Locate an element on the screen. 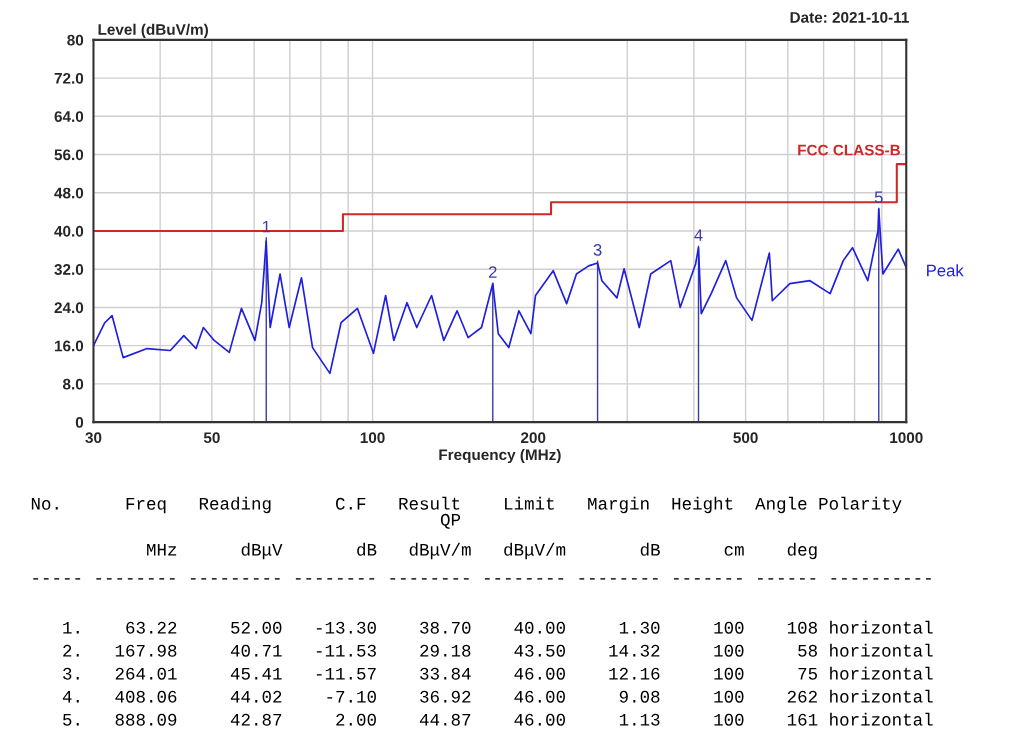  x-tick-label: 200 is located at coordinates (533, 438).